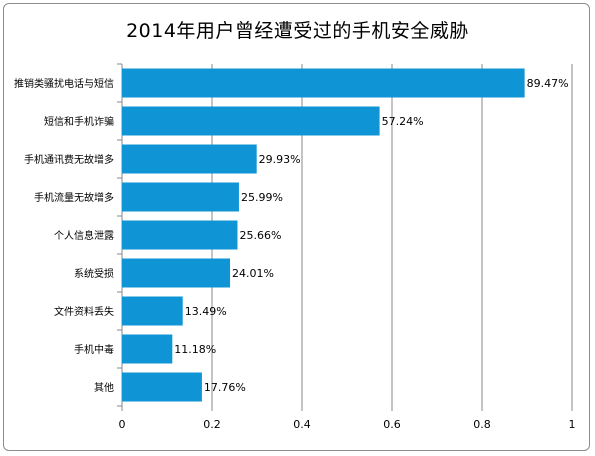 Image resolution: width=595 pixels, height=456 pixels. Describe the element at coordinates (253, 273) in the screenshot. I see `value-label: 24.01%` at that location.